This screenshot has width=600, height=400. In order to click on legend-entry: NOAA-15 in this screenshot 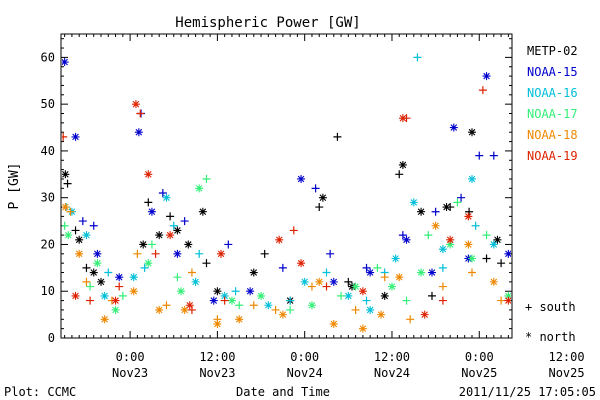, I will do `click(552, 72)`.